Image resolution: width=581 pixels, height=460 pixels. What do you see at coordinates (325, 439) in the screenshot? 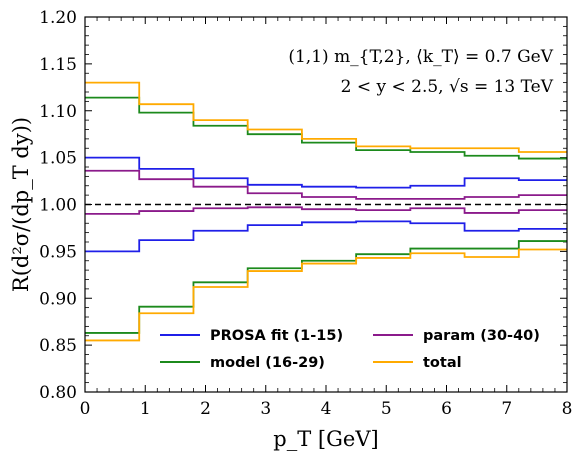
I see `x-axis-label: p_T [GeV]` at bounding box center [325, 439].